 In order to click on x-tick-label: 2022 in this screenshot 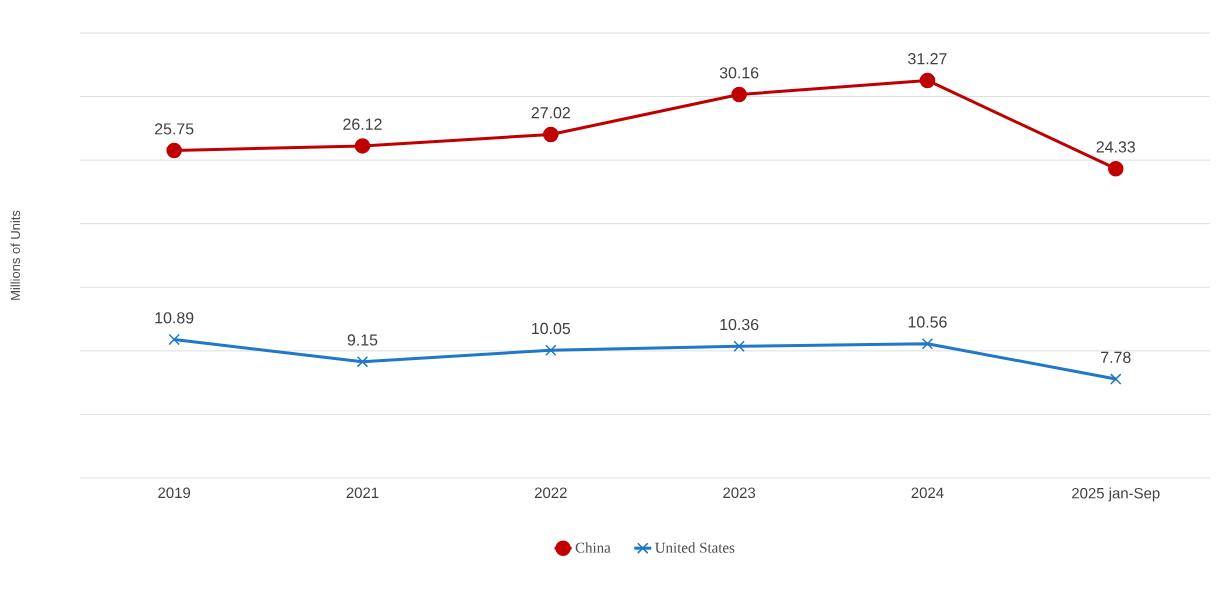, I will do `click(550, 493)`.